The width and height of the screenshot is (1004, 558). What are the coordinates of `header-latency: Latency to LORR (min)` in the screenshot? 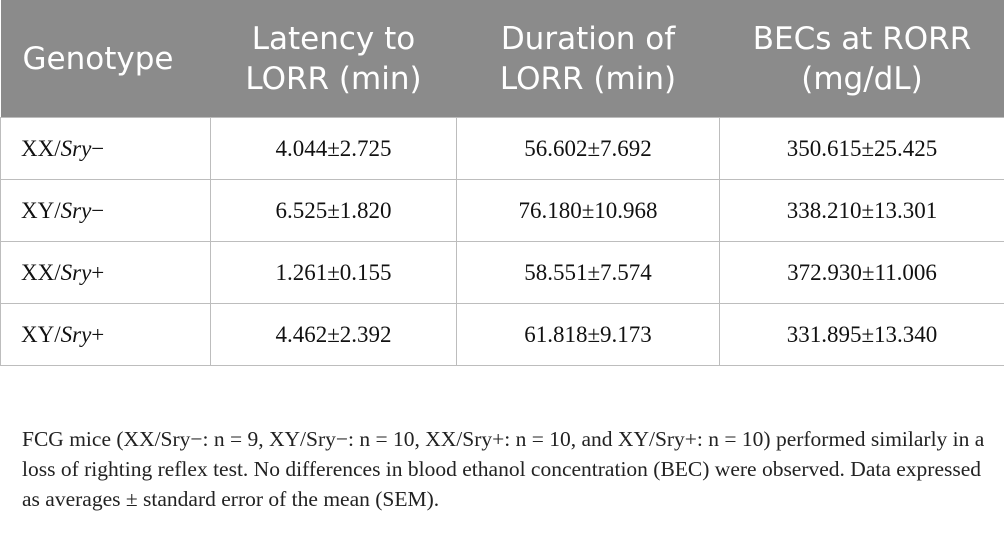 It's located at (333, 59).